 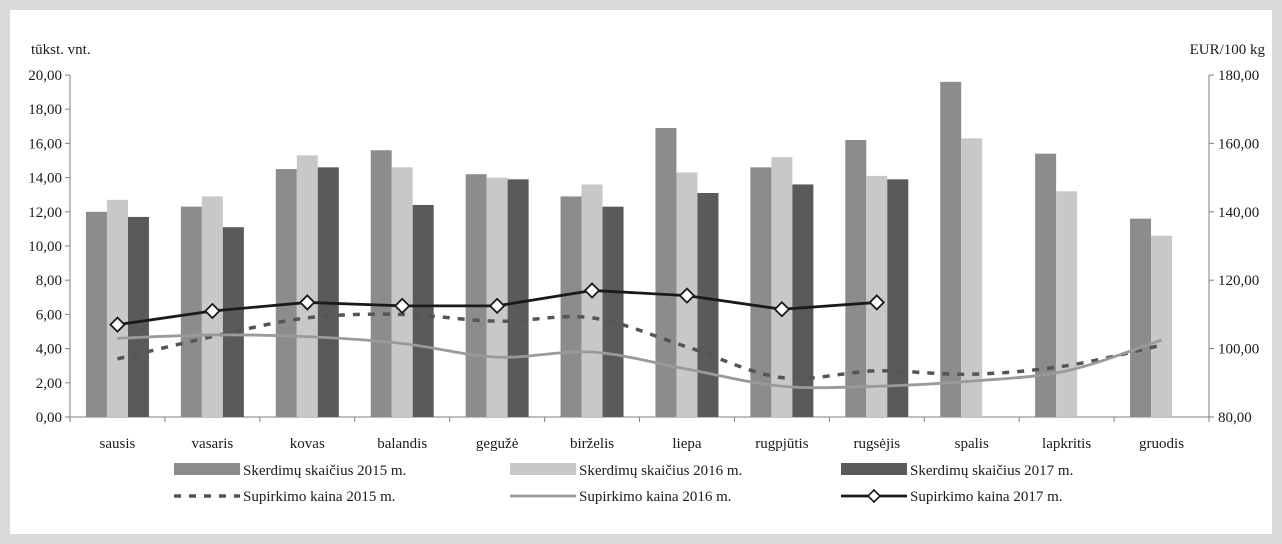 I want to click on x-category-label: gegužė, so click(x=497, y=444).